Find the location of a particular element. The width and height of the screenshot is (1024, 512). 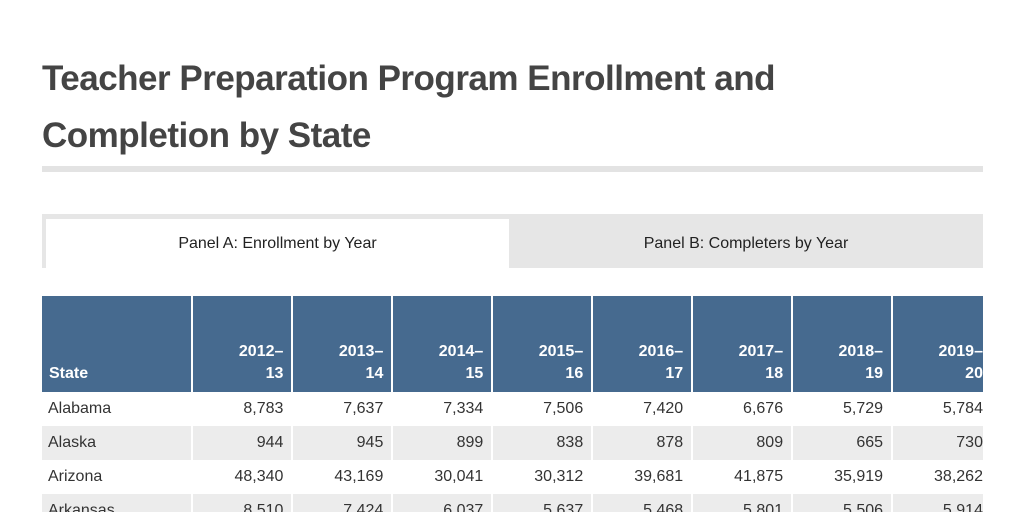

enrollment-cell: 945 is located at coordinates (342, 443).